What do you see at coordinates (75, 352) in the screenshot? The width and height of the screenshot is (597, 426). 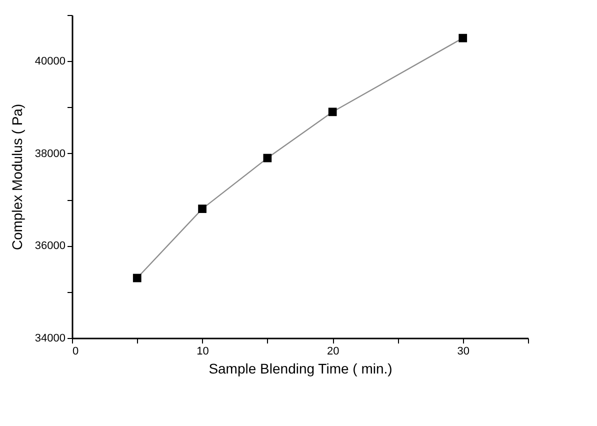 I see `x-tick-label: 0` at bounding box center [75, 352].